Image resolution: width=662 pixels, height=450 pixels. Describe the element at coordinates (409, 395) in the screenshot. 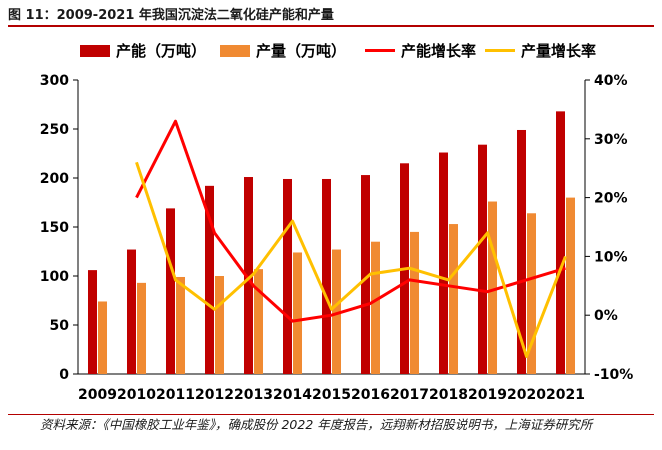

I see `x-tick-label: 2017` at that location.